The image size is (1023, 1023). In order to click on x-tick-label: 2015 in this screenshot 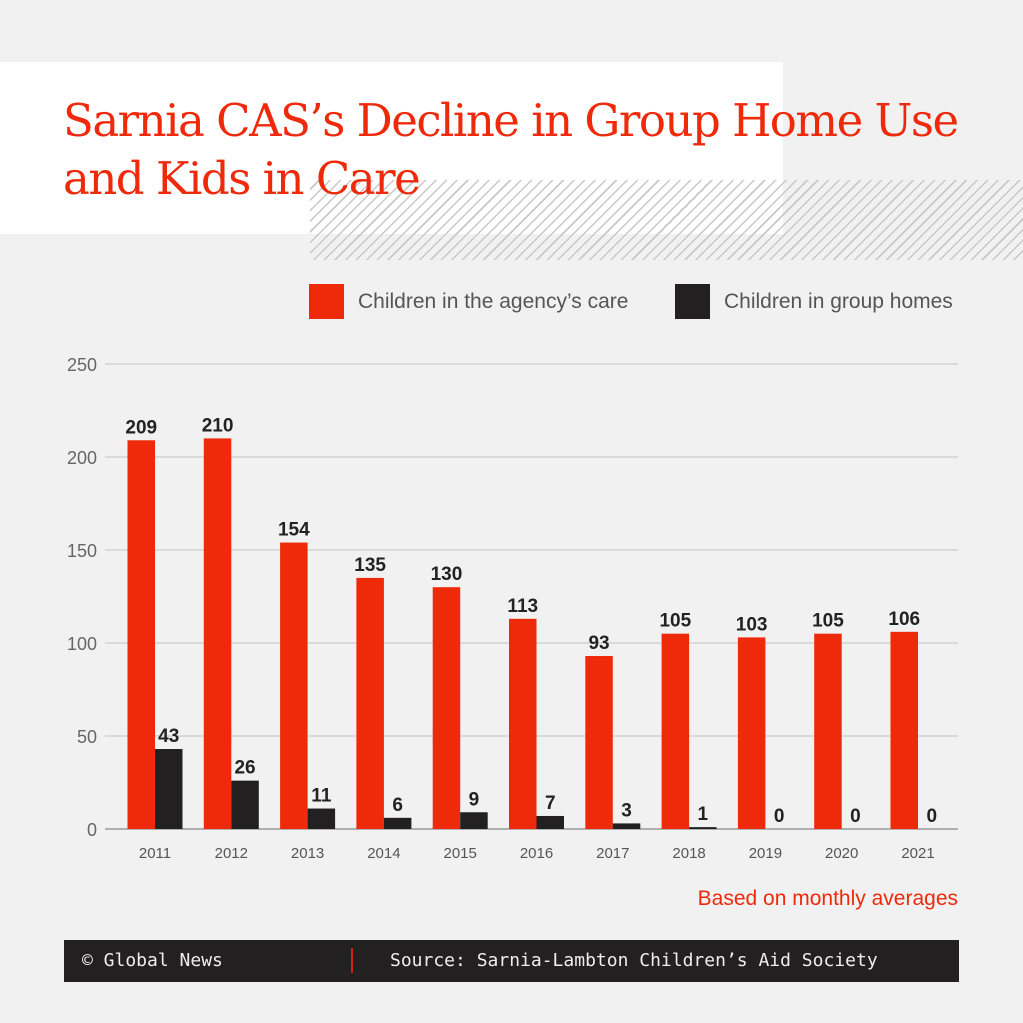, I will do `click(460, 853)`.